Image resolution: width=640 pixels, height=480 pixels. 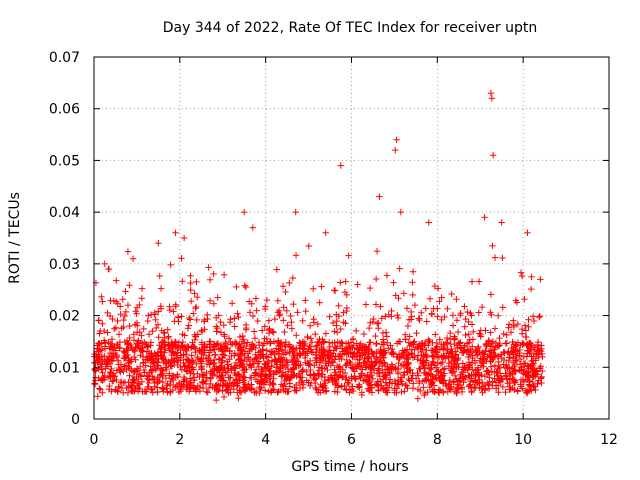 What do you see at coordinates (437, 440) in the screenshot?
I see `x-tick-label: 8` at bounding box center [437, 440].